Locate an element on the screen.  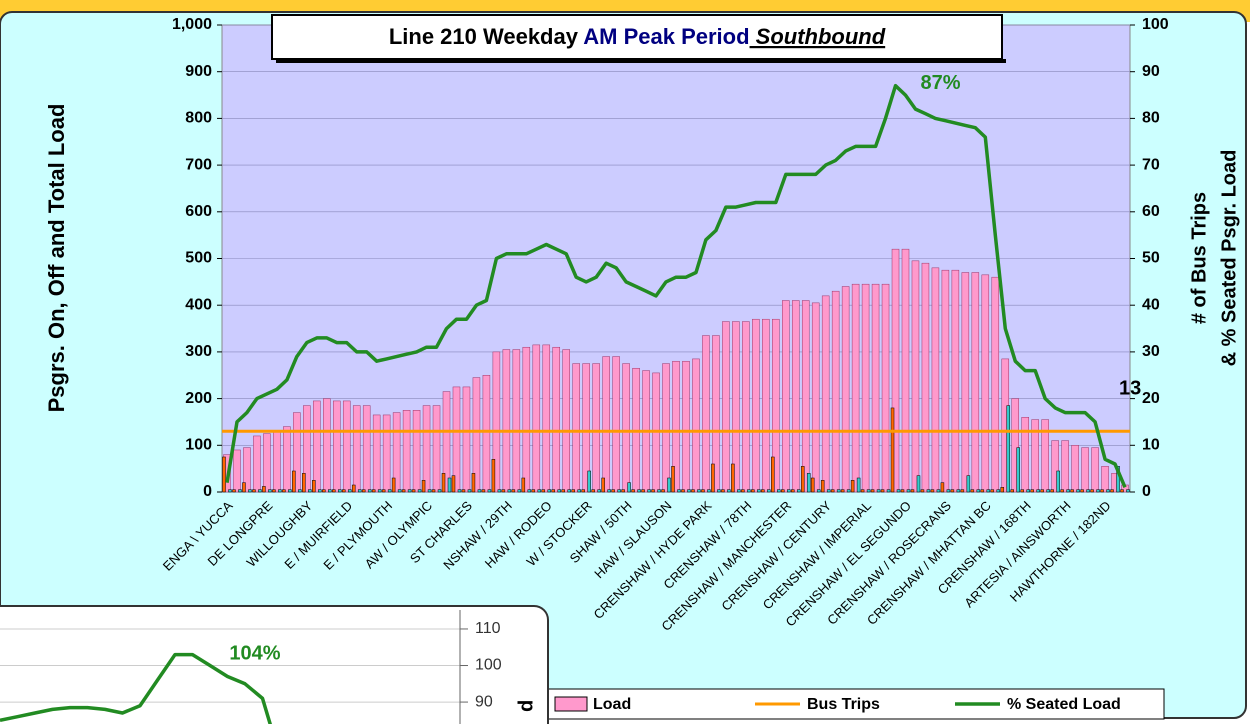
y2-tick-label: 40 is located at coordinates (1151, 304).